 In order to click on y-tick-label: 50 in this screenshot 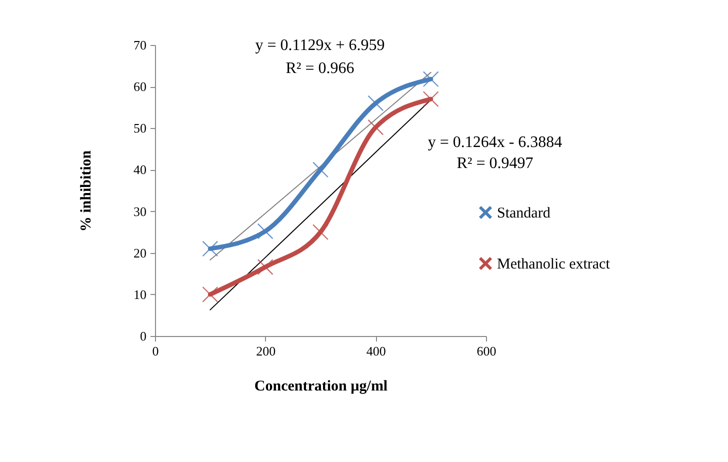, I will do `click(140, 128)`.